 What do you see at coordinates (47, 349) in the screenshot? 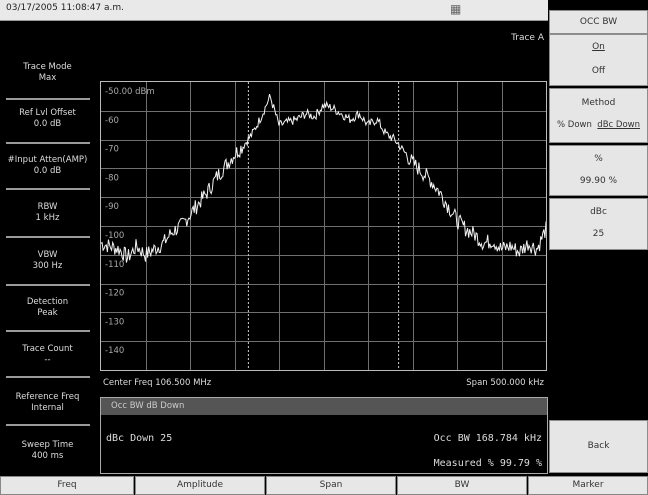
I see `param-label: Trace Count` at bounding box center [47, 349].